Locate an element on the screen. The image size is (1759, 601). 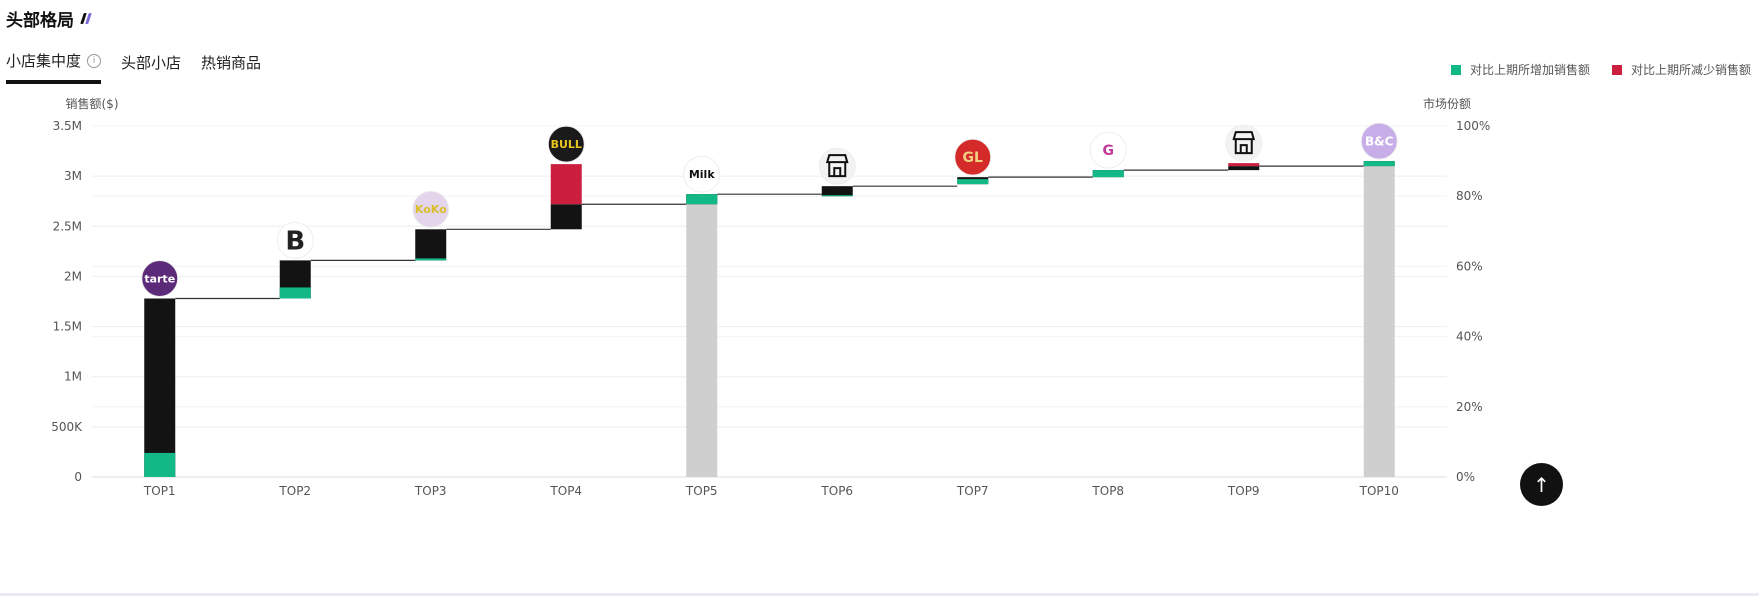
divider is located at coordinates (879, 594).